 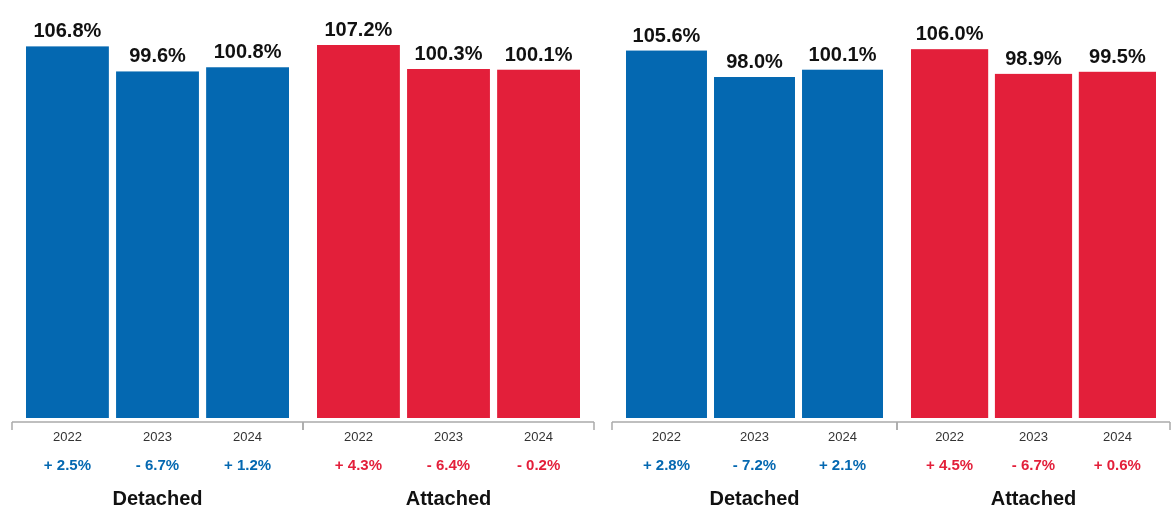 What do you see at coordinates (842, 464) in the screenshot?
I see `text: + 2.1%` at bounding box center [842, 464].